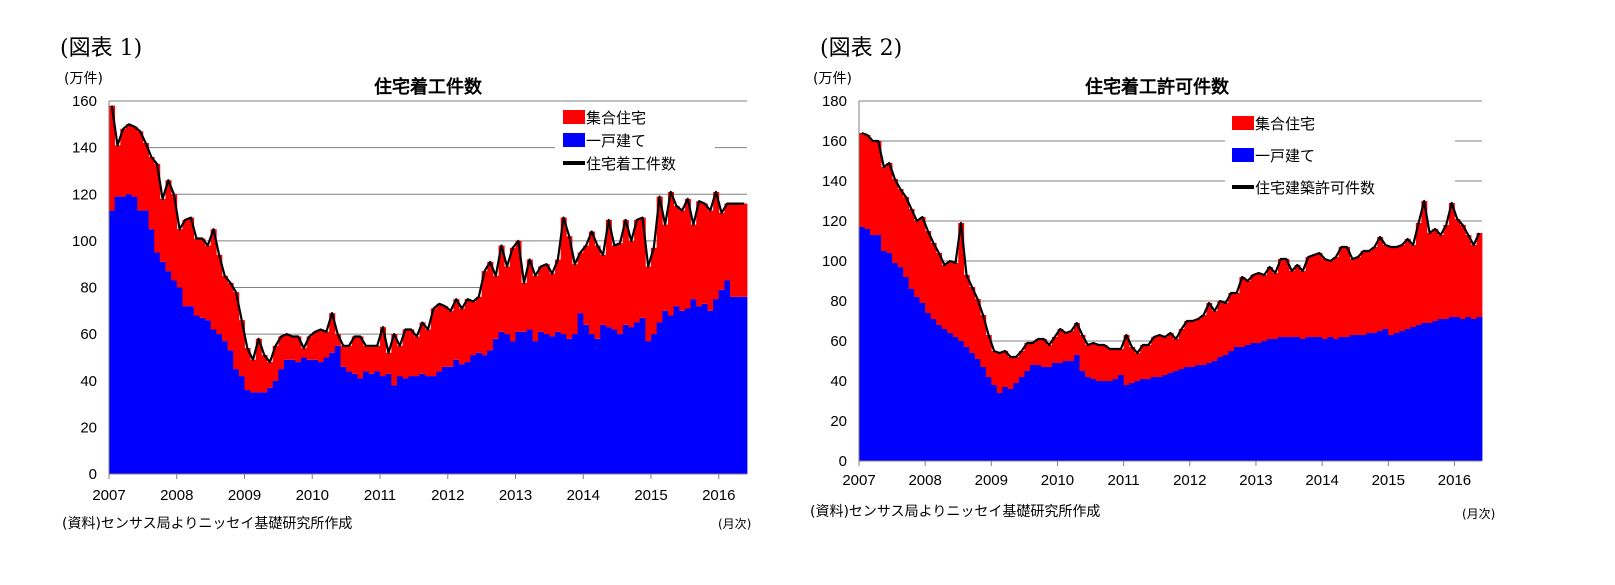 This screenshot has width=1615, height=585. I want to click on figure-1-label: (図表 1), so click(101, 48).